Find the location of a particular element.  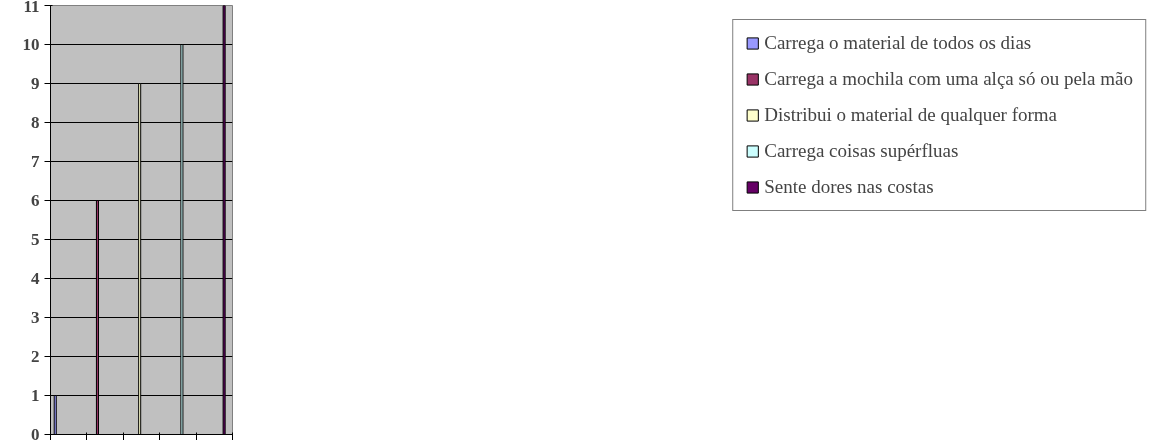

y-tick-label: 10 is located at coordinates (31, 44).